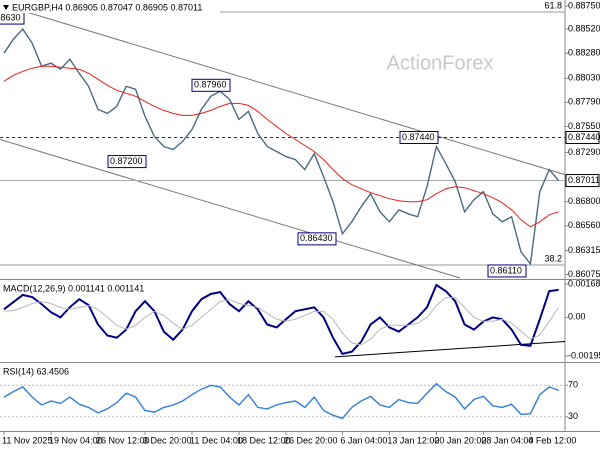 The image size is (600, 450). Describe the element at coordinates (450, 349) in the screenshot. I see `trend-line` at that location.